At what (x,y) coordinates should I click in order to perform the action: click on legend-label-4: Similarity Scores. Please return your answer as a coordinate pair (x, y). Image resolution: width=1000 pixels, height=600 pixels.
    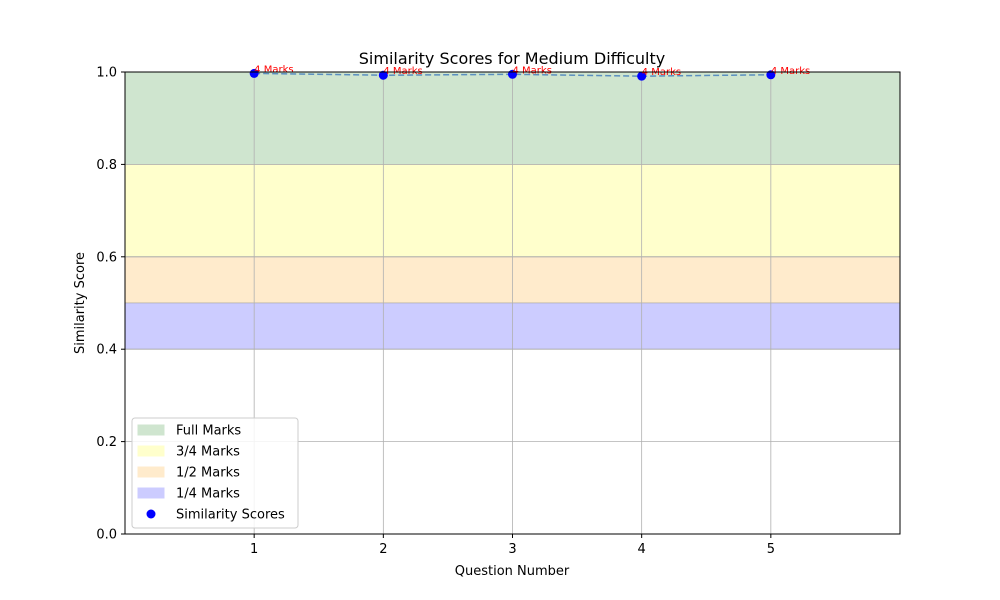
    Looking at the image, I should click on (230, 515).